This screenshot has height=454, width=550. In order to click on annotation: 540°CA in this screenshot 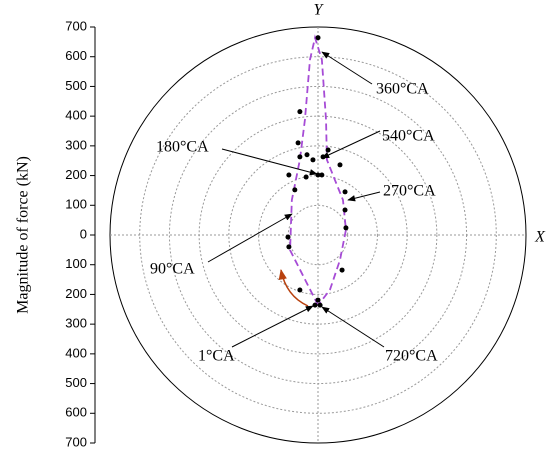, I will do `click(408, 136)`.